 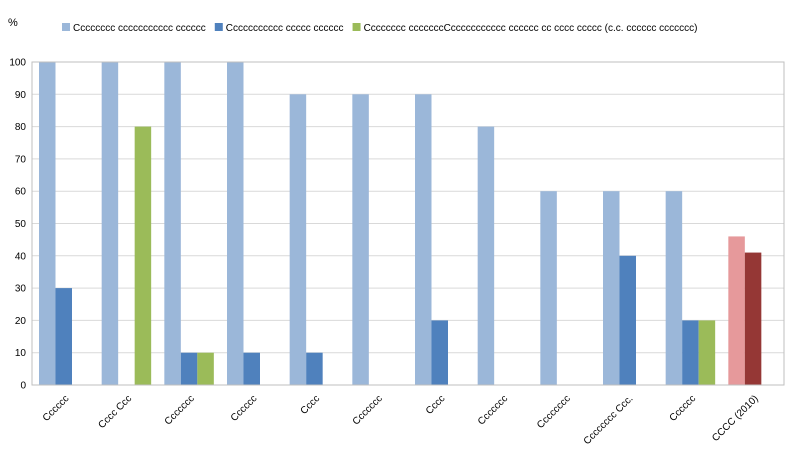 I want to click on y-tick-label: 40, so click(x=21, y=256).